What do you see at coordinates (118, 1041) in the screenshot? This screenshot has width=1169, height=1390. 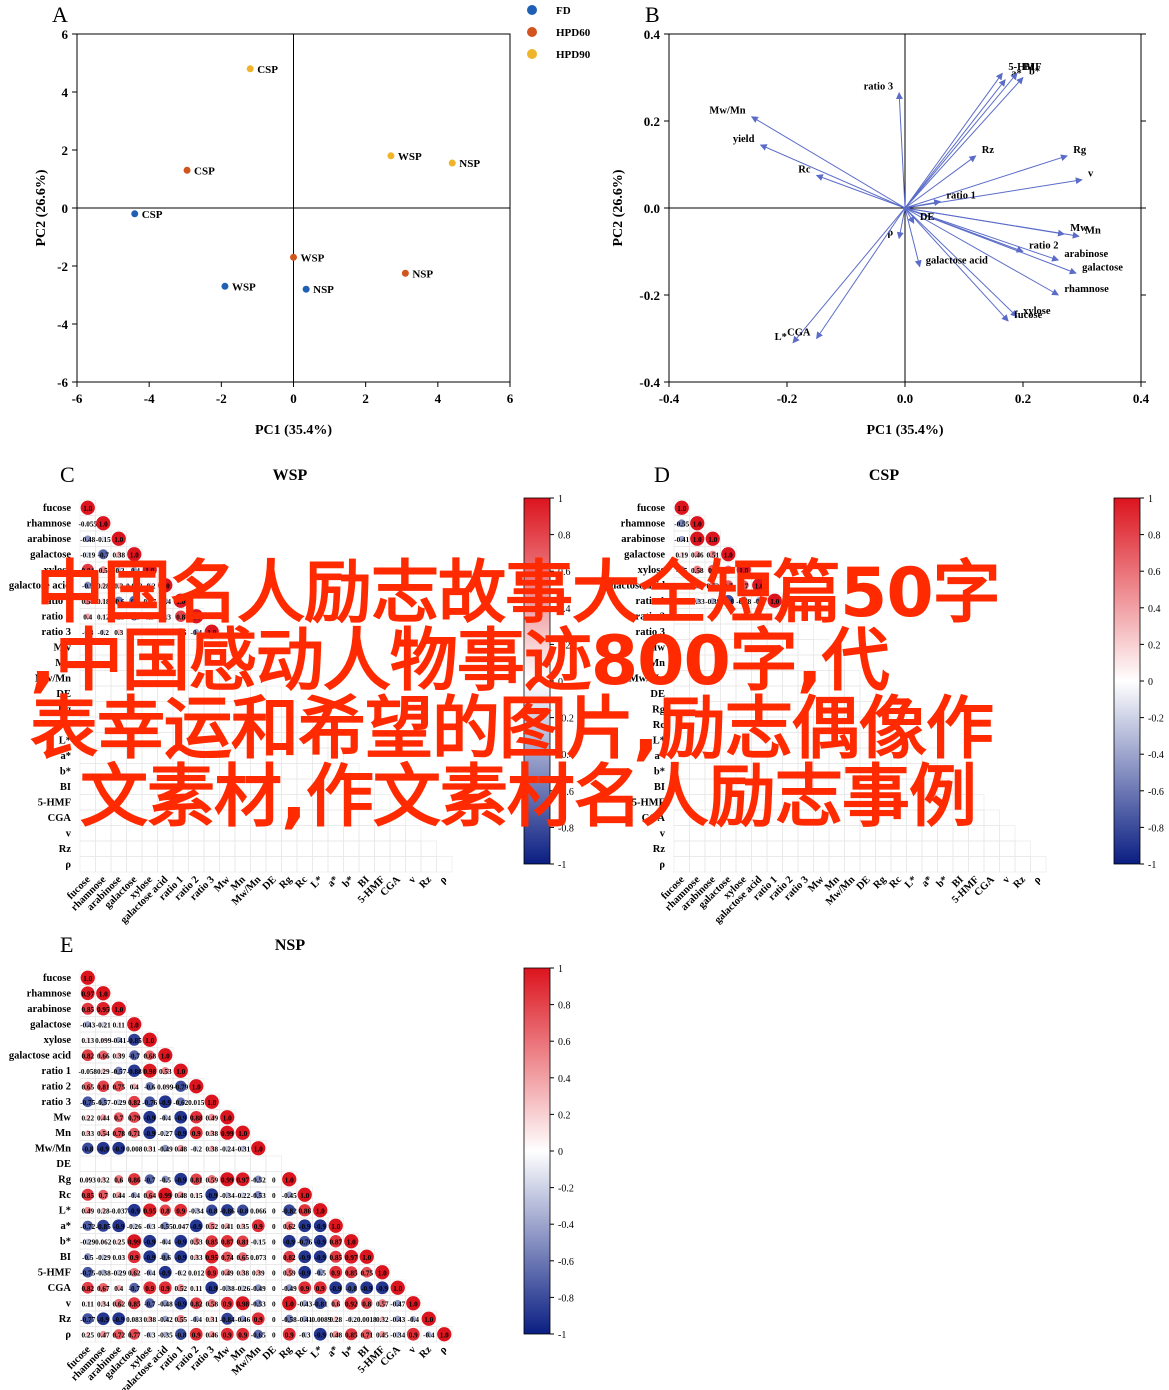 I see `correlation-value: -0.41` at bounding box center [118, 1041].